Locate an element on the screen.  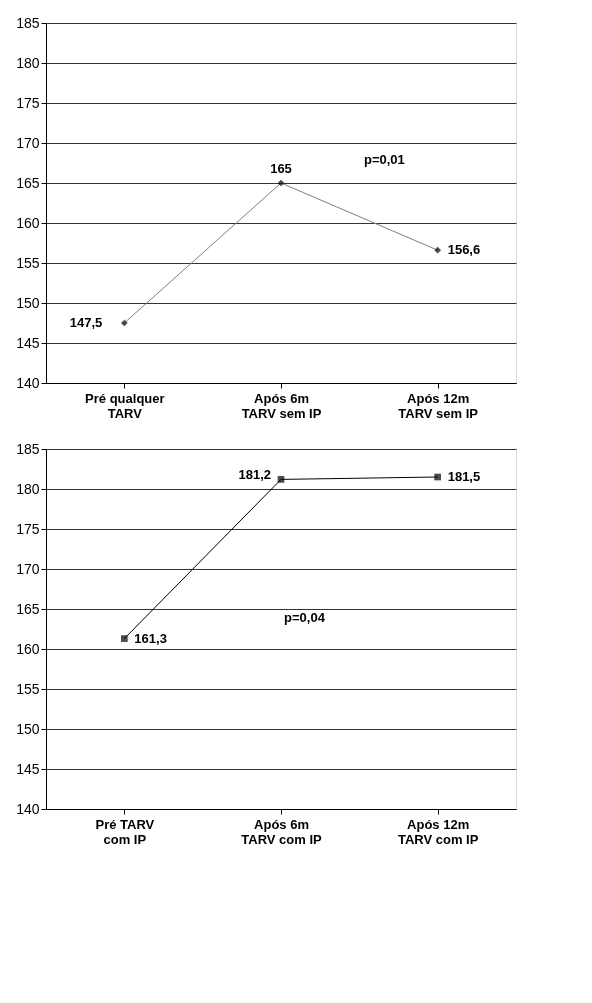
data-label: 181,5 is located at coordinates (464, 476).